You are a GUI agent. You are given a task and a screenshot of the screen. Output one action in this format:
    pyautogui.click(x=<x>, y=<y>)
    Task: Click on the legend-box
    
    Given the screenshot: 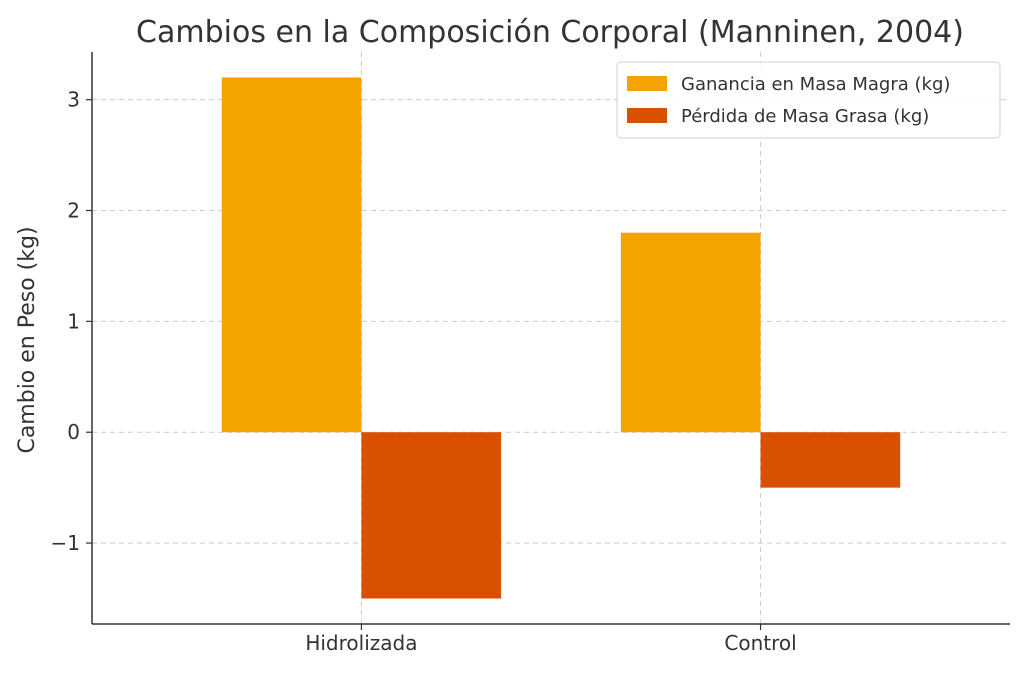 What is the action you would take?
    pyautogui.click(x=808, y=100)
    